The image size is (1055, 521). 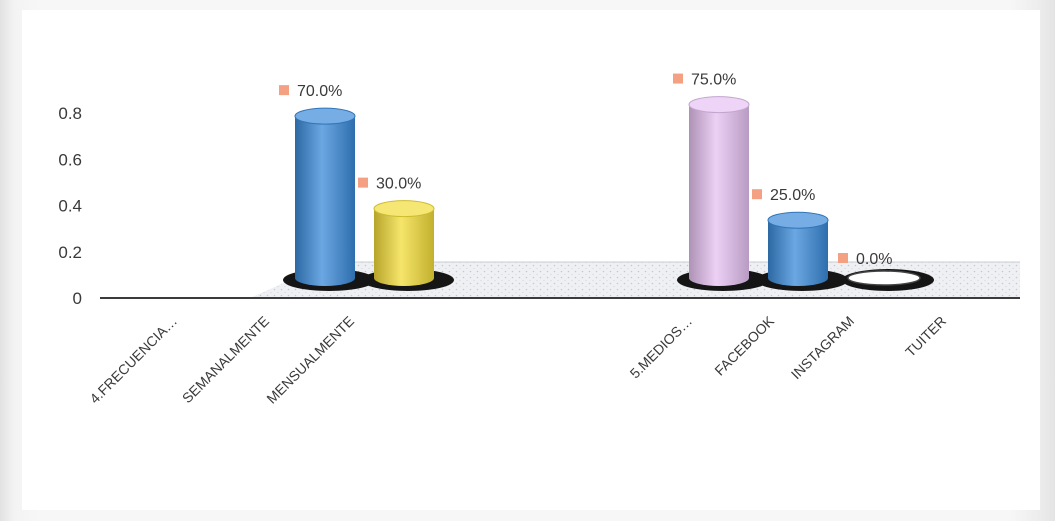 I want to click on y-tick-label: 0, so click(x=77, y=298).